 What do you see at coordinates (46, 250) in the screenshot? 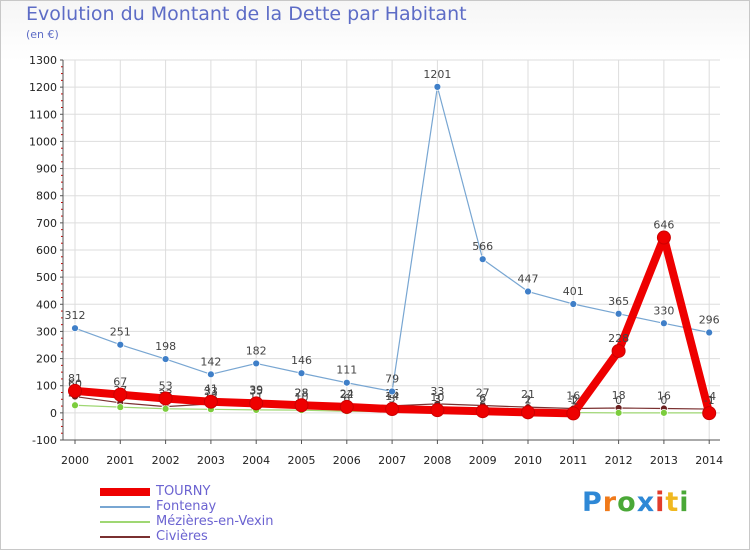
I see `y-tick-label: 600` at bounding box center [46, 250].